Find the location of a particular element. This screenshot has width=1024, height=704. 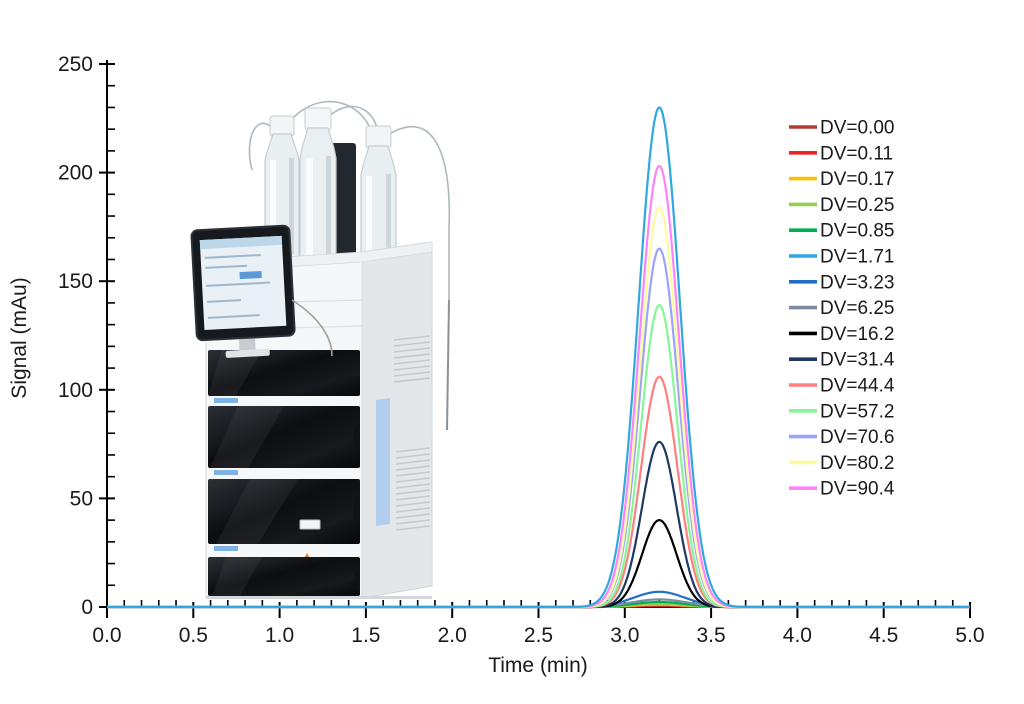

legend-label: DV=0.25 is located at coordinates (857, 205).